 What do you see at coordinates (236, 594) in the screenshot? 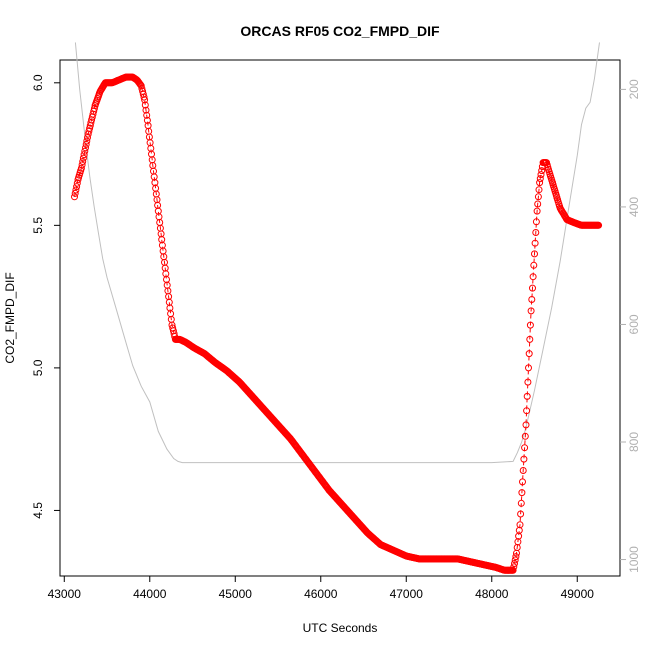
I see `x-tick-label: 45000` at bounding box center [236, 594].